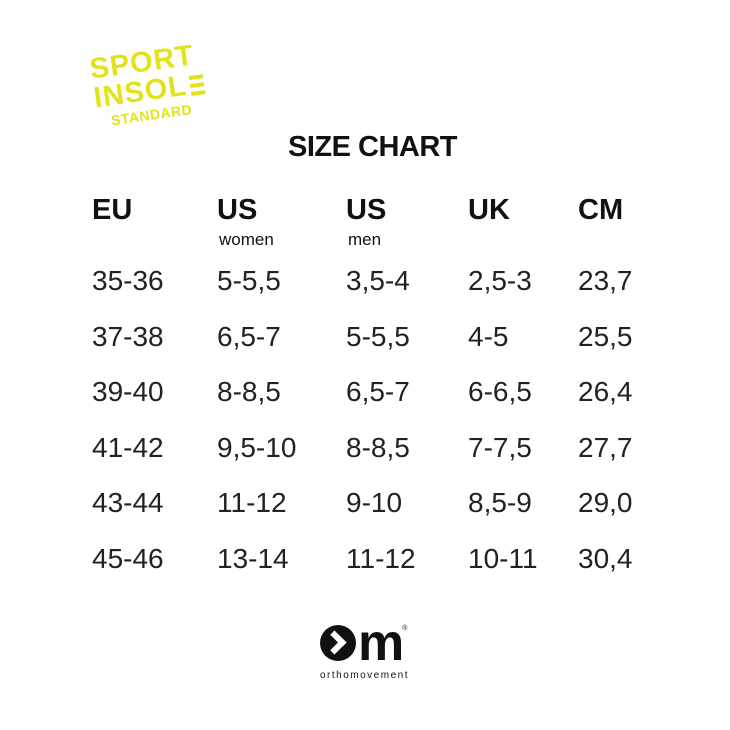 This screenshot has height=730, width=730. Describe the element at coordinates (488, 336) in the screenshot. I see `size-cell: 4-5` at that location.